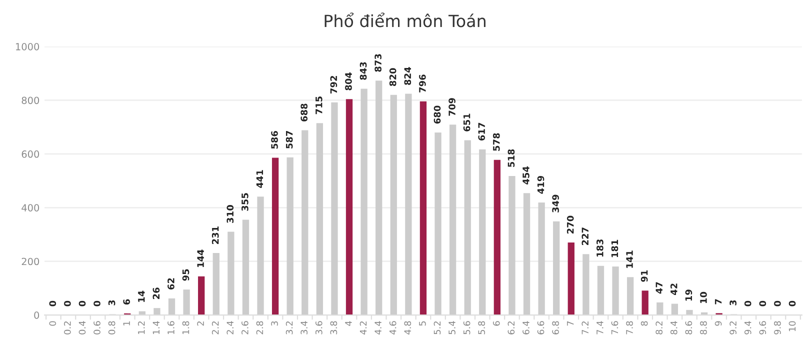  What do you see at coordinates (422, 83) in the screenshot?
I see `data-label: 796` at bounding box center [422, 83].